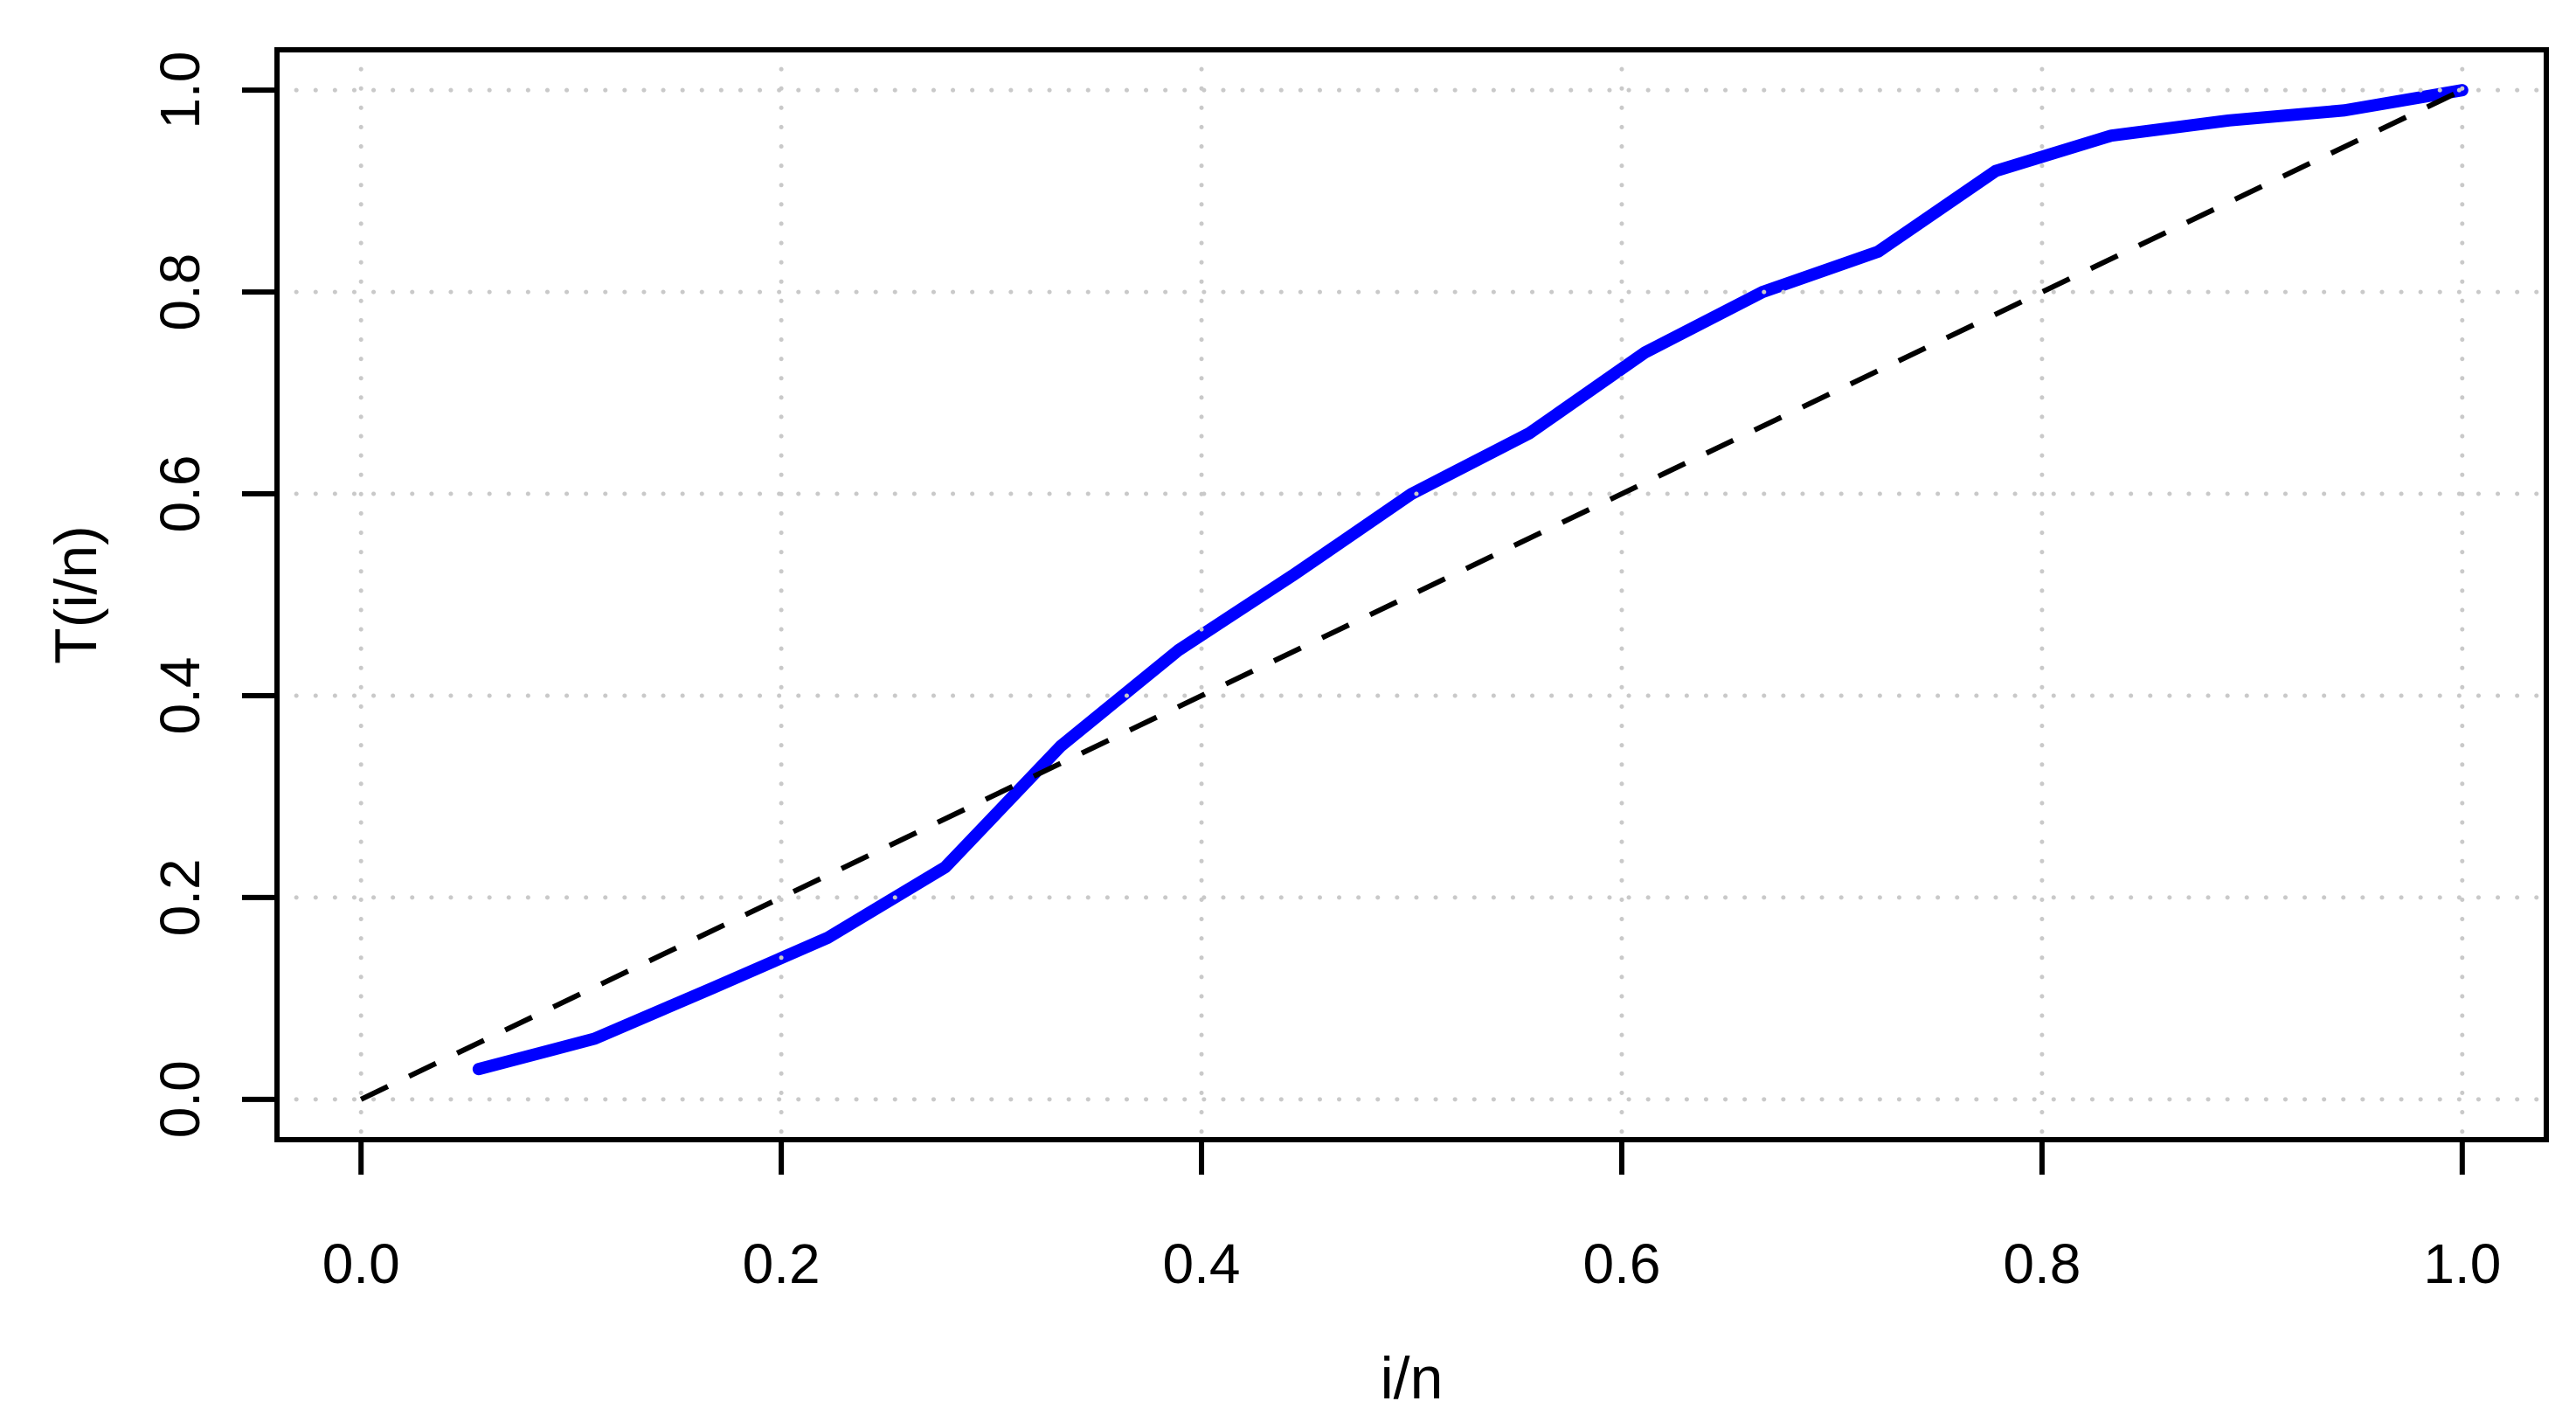  I want to click on y-axis-tick-label-0.8: 0.8, so click(180, 292).